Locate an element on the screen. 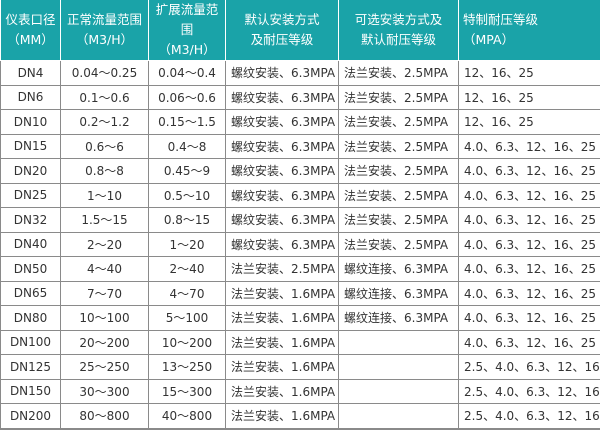 The image size is (600, 430). header-optional-install: 可选安装方式及默认耐压等级 is located at coordinates (399, 30).